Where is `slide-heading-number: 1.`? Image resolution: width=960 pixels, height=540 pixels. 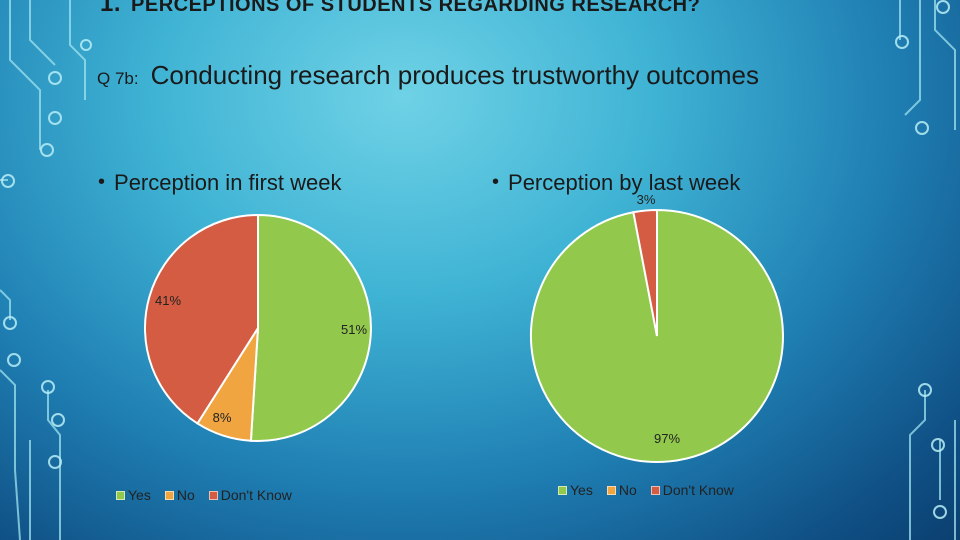
slide-heading-number: 1. is located at coordinates (111, 8).